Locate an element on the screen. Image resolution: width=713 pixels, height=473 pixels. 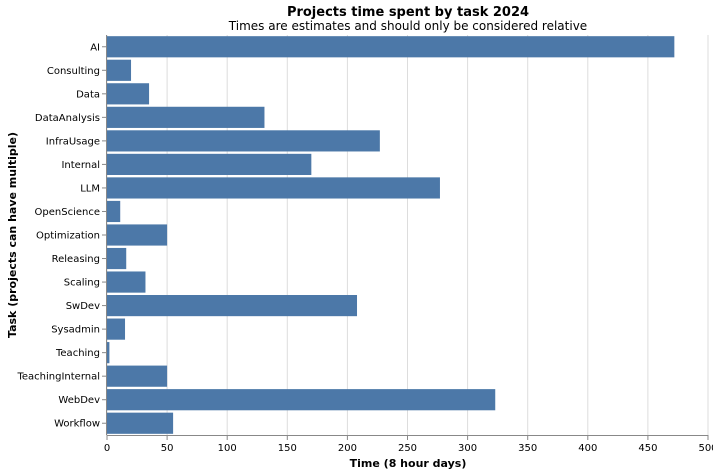
y-tick-label: Teaching is located at coordinates (77, 353).